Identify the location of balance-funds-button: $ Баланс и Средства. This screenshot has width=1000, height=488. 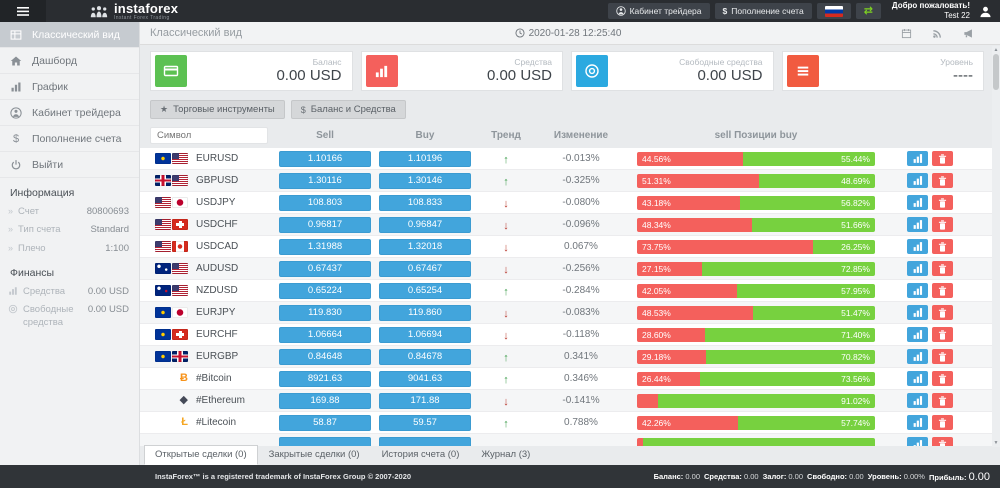
(348, 109).